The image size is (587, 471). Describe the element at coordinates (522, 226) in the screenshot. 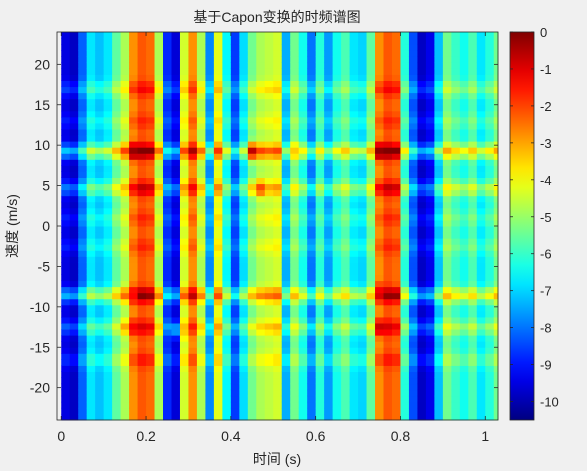

I see `colorbar` at that location.